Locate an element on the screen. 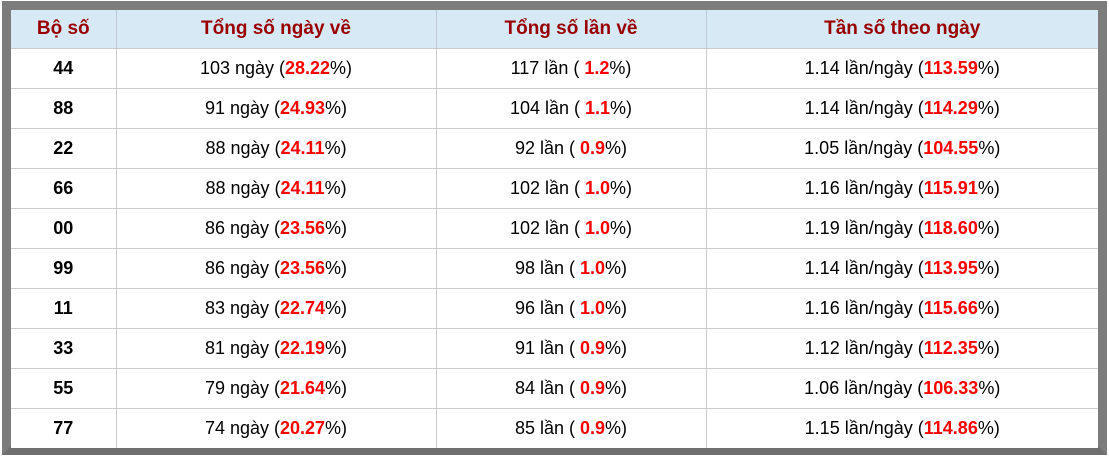  total-days-cell: 74 ngày (20.27%) is located at coordinates (275, 428).